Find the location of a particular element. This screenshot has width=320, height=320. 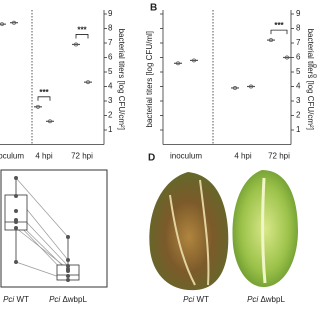

y-axis-title: bacterial titers [log CFU/ml] is located at coordinates (149, 79).